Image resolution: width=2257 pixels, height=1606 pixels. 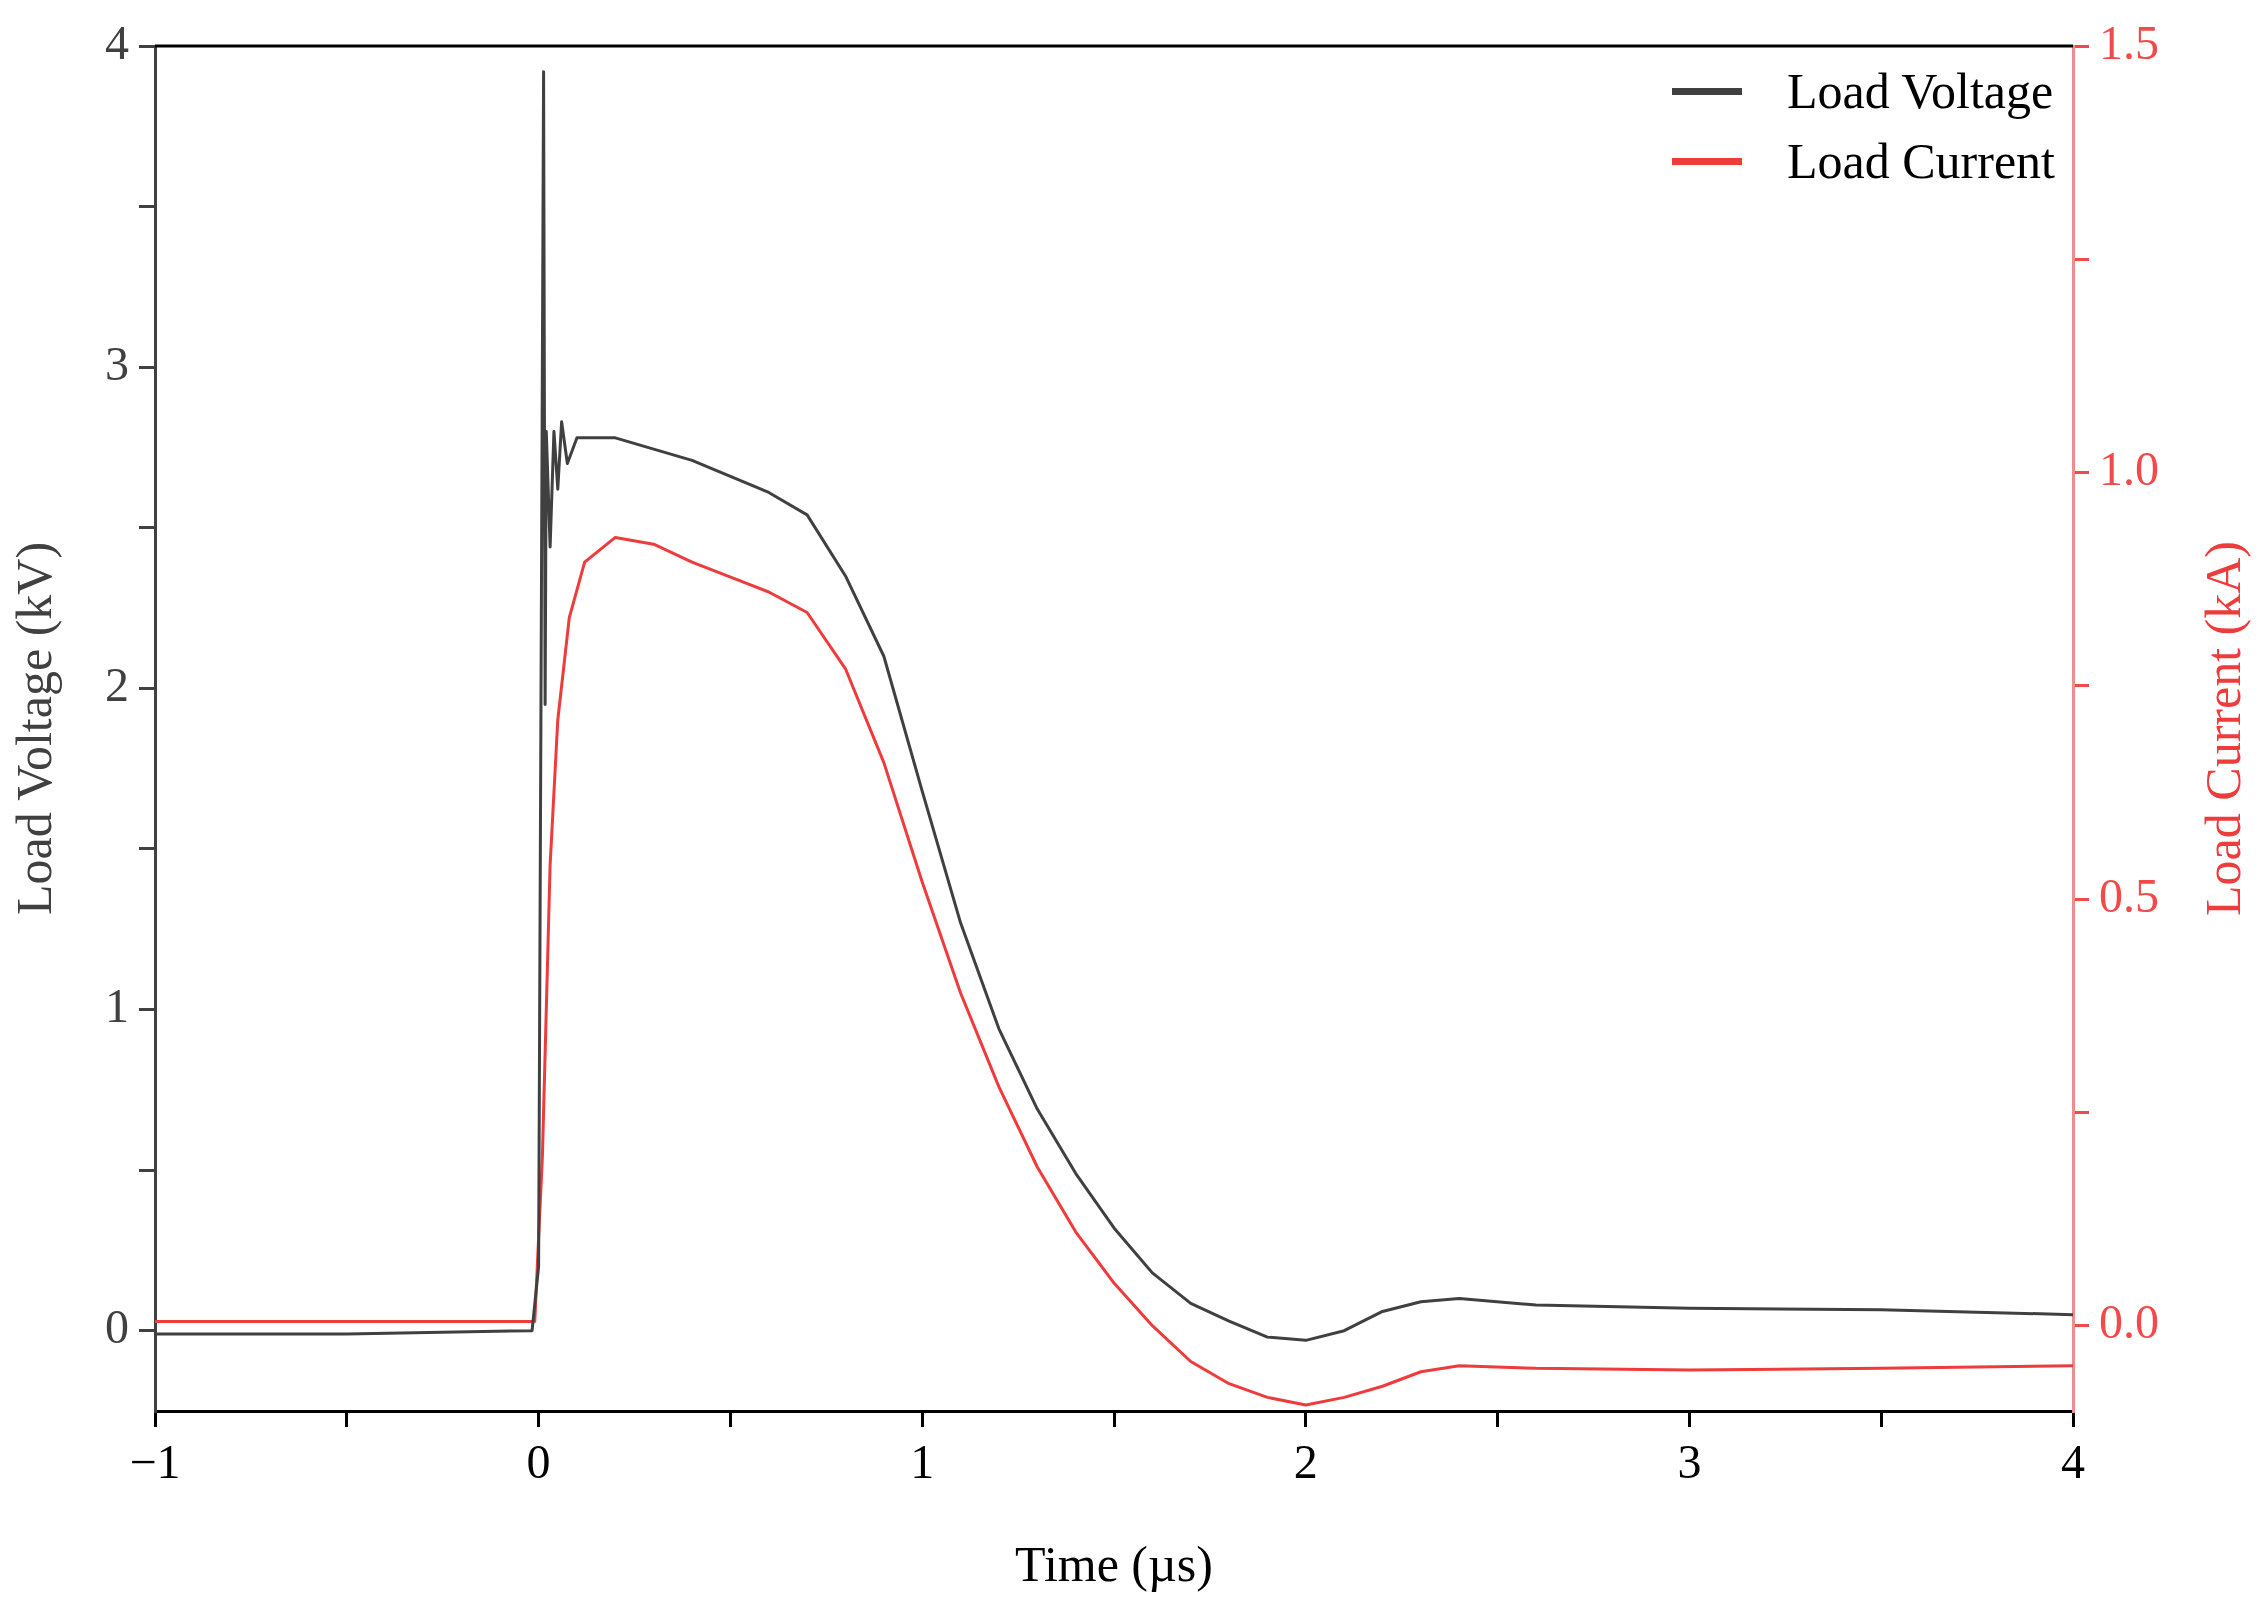 I want to click on y2-tick-label: 0.5, so click(x=2129, y=895).